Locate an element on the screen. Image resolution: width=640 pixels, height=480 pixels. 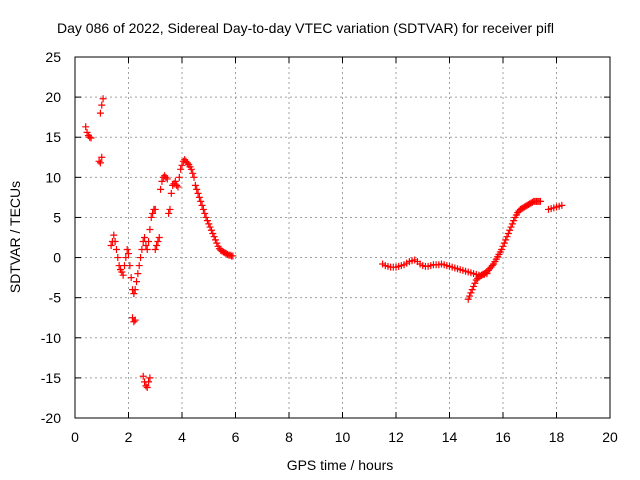
y-tick-label: 20 is located at coordinates (53, 97).